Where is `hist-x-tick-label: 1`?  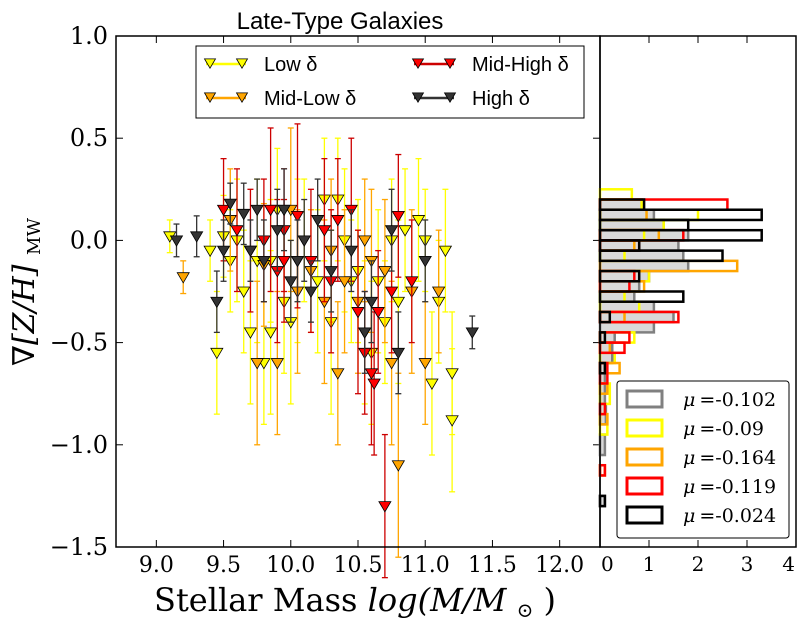 hist-x-tick-label: 1 is located at coordinates (649, 564).